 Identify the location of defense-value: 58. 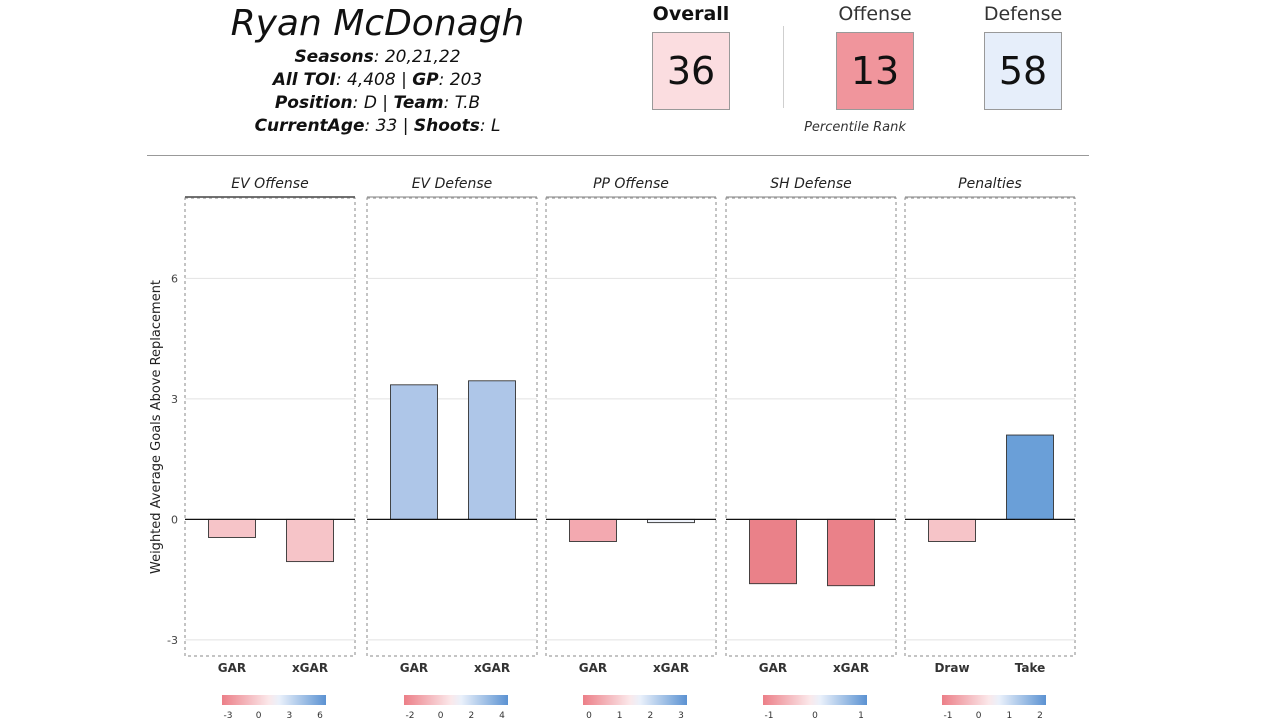
(1023, 71).